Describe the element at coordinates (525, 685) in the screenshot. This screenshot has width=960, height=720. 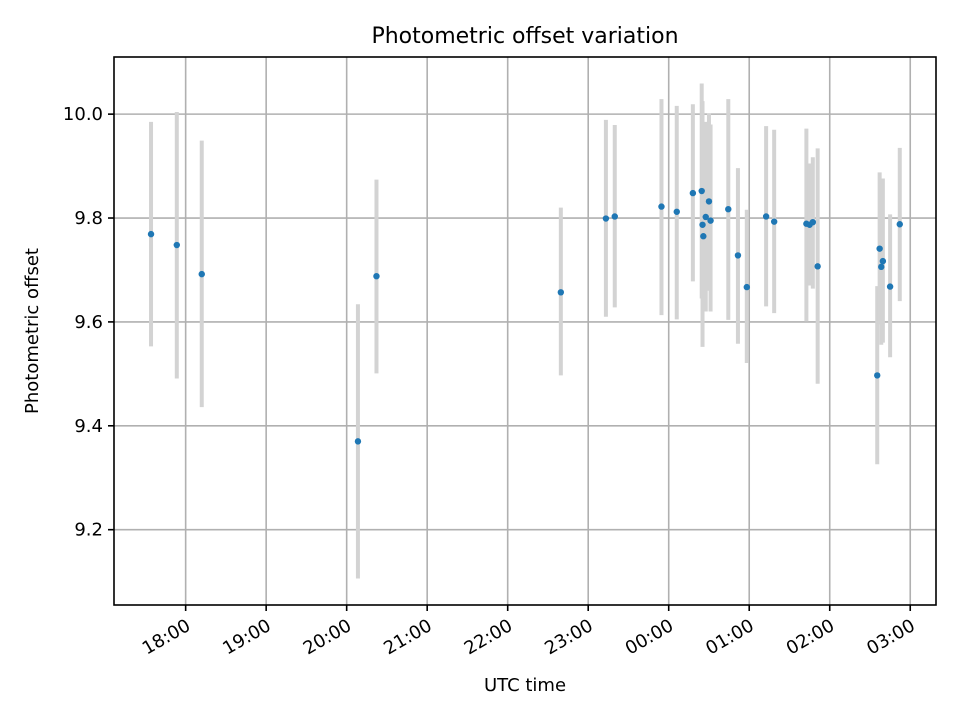
I see `x-axis-label: UTC time` at that location.